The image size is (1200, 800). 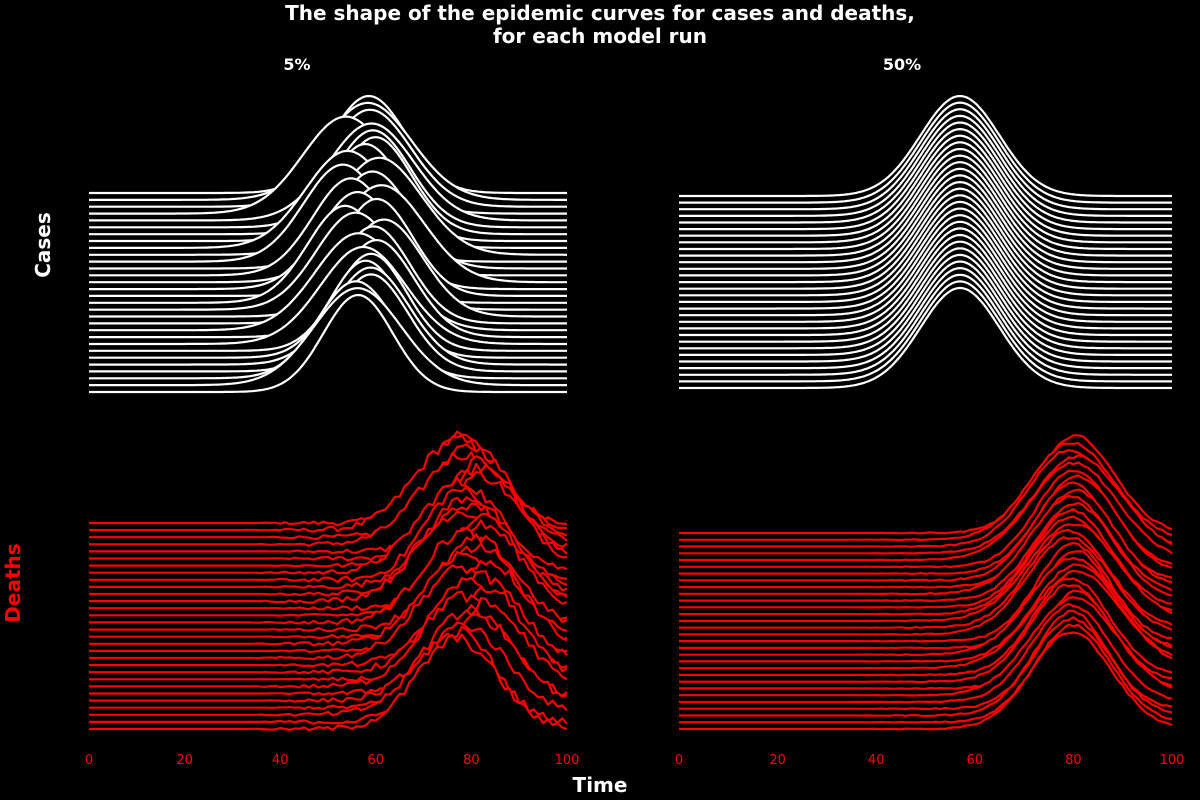 I want to click on column-label-50pct: 50%, so click(x=902, y=64).